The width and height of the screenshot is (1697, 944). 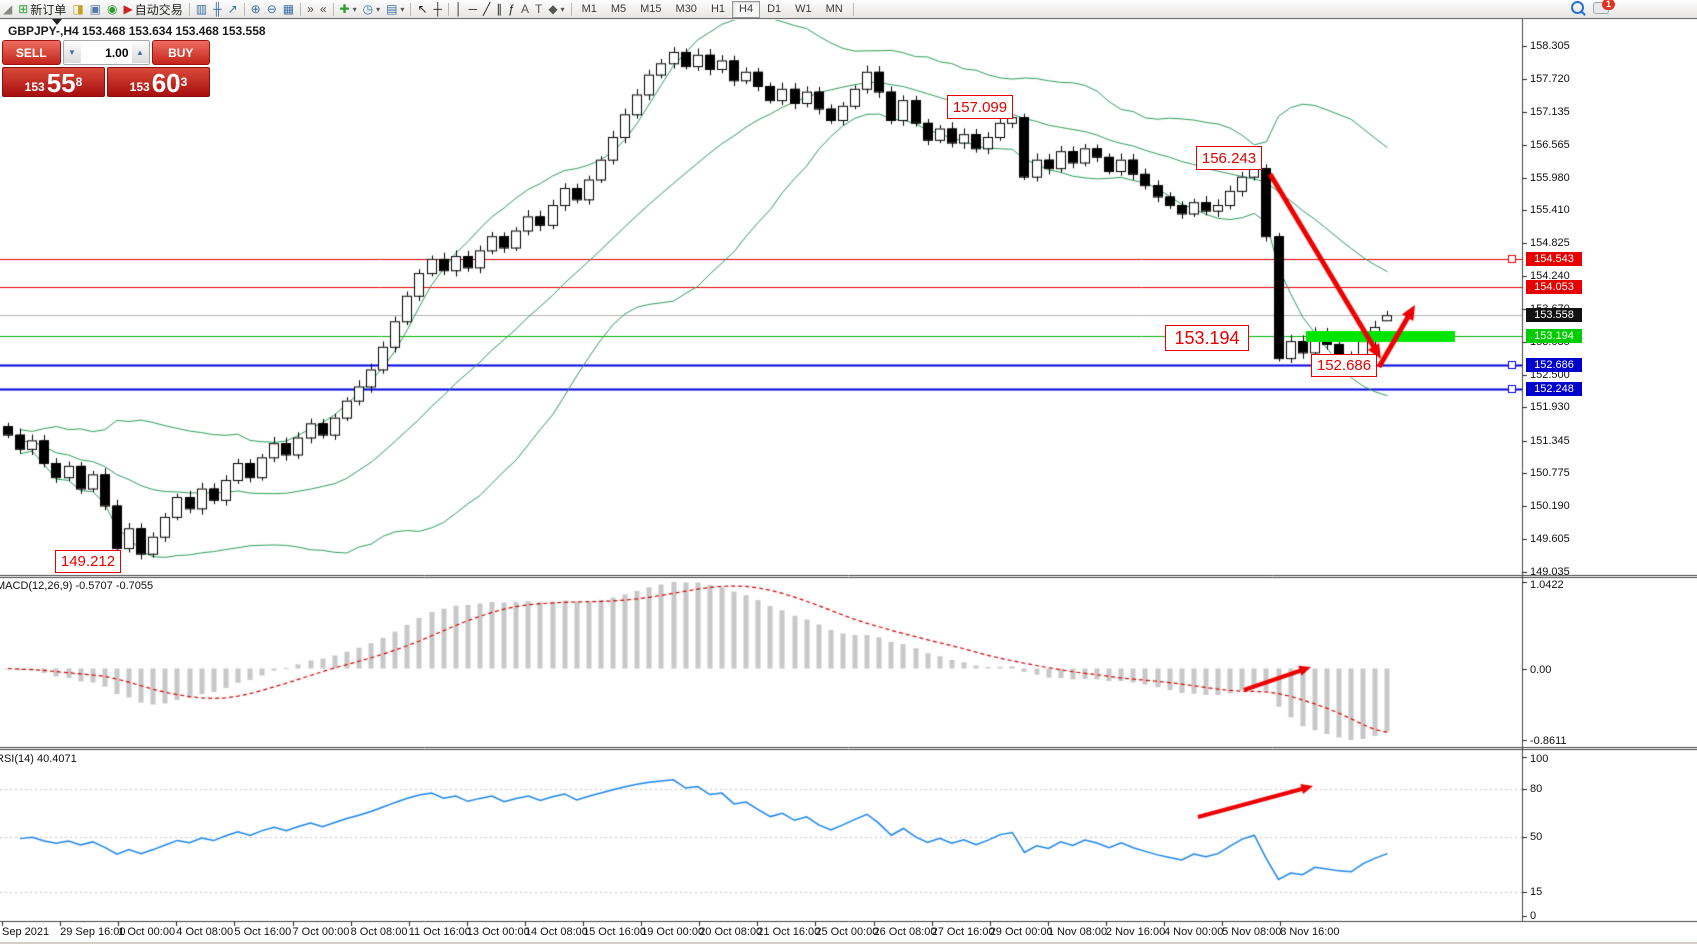 What do you see at coordinates (553, 9) in the screenshot?
I see `arrows-icon: ◆` at bounding box center [553, 9].